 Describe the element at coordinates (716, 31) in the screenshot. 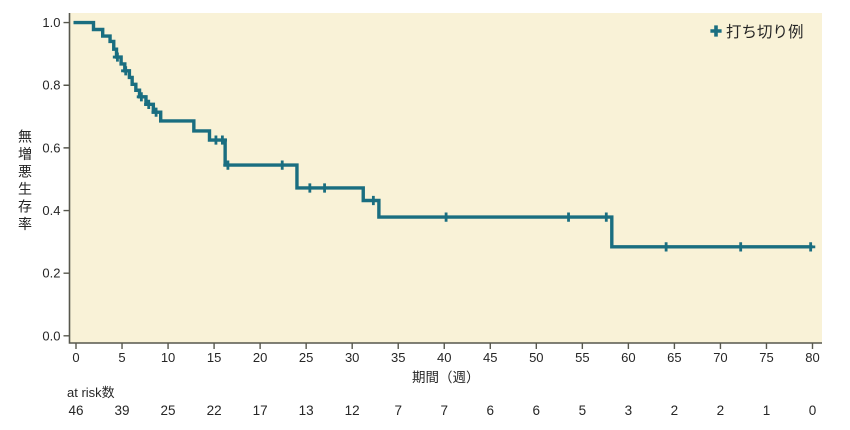

I see `censor-plus-icon` at that location.